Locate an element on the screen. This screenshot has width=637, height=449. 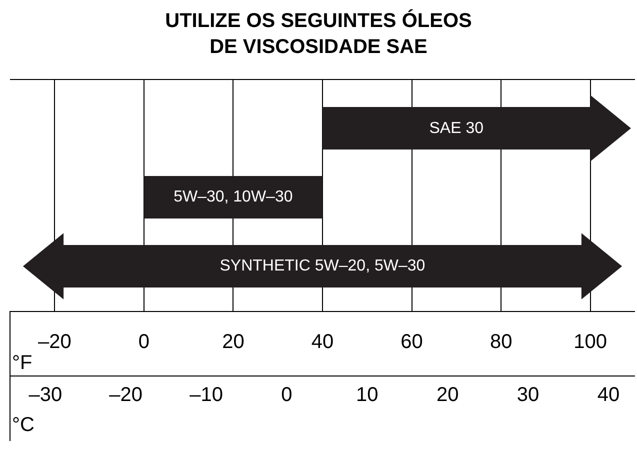
x2-tick-label: –10 is located at coordinates (206, 395).